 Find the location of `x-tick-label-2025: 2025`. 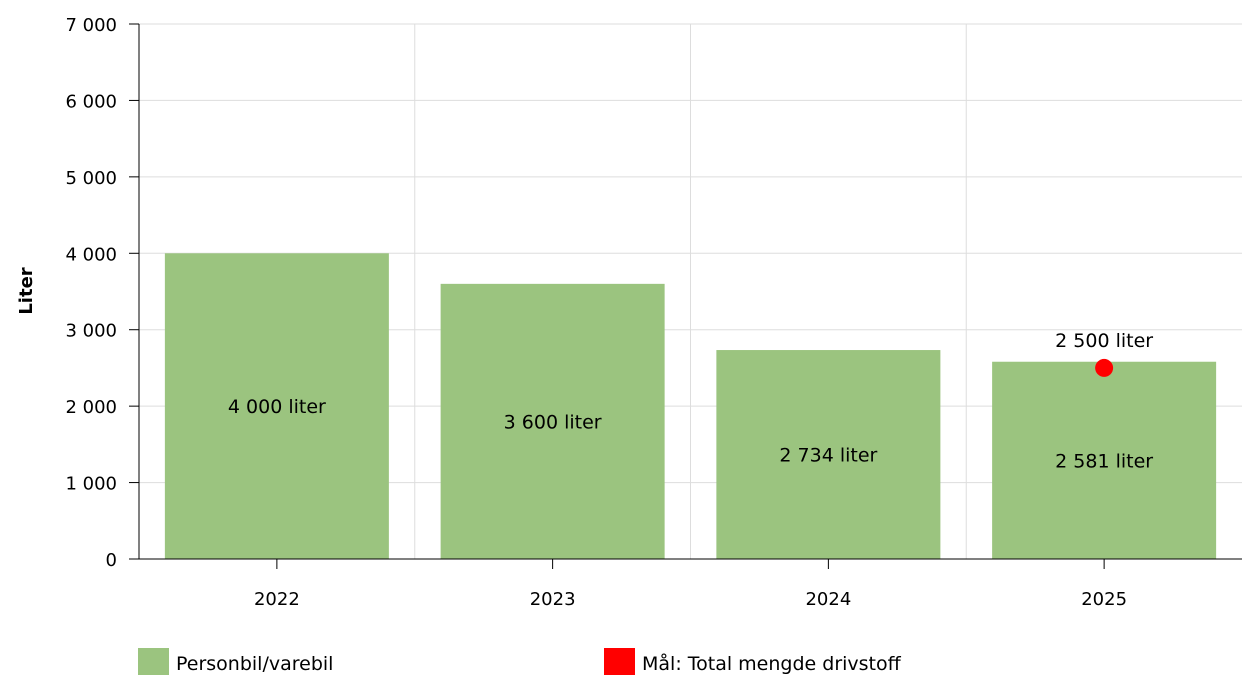

x-tick-label-2025: 2025 is located at coordinates (1104, 599).